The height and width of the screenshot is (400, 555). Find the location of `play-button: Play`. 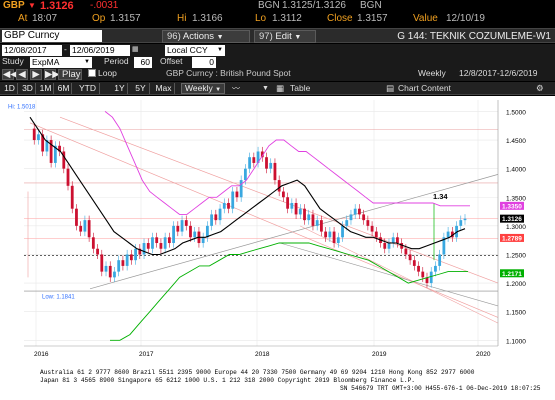

play-button: Play is located at coordinates (70, 74).